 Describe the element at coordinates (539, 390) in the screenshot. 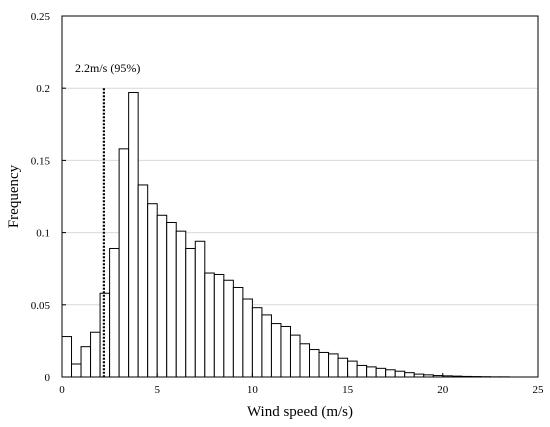

I see `x-tick-label-5: 25` at that location.